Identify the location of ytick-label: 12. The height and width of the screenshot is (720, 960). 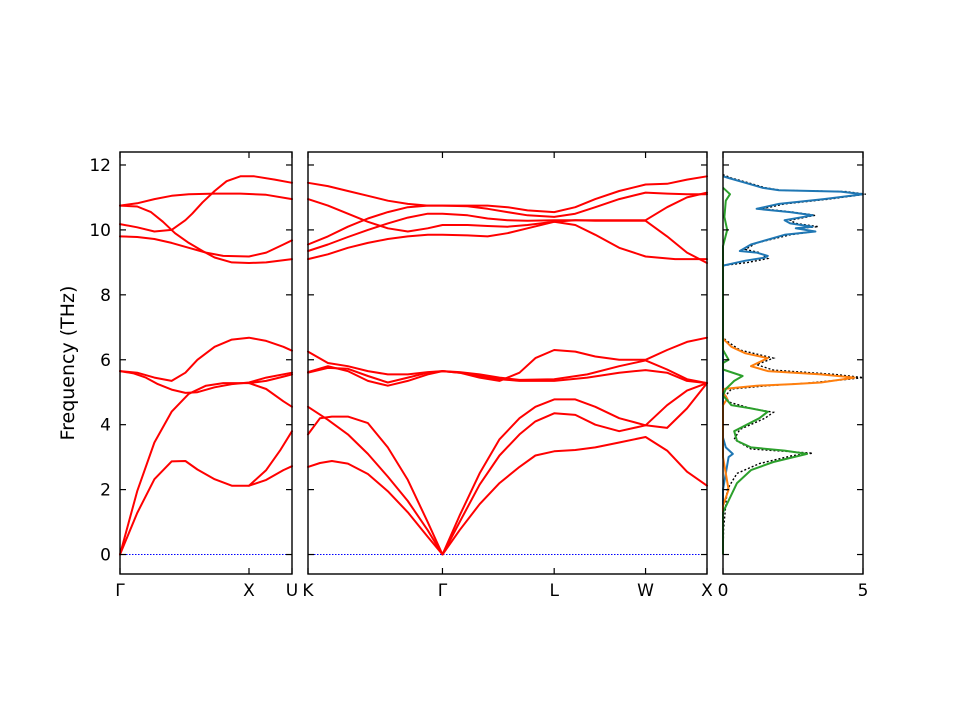
(100, 166).